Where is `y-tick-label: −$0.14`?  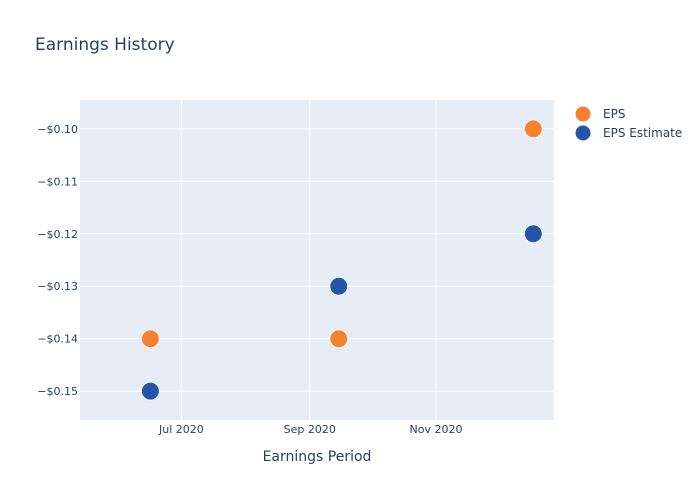
y-tick-label: −$0.14 is located at coordinates (57, 339).